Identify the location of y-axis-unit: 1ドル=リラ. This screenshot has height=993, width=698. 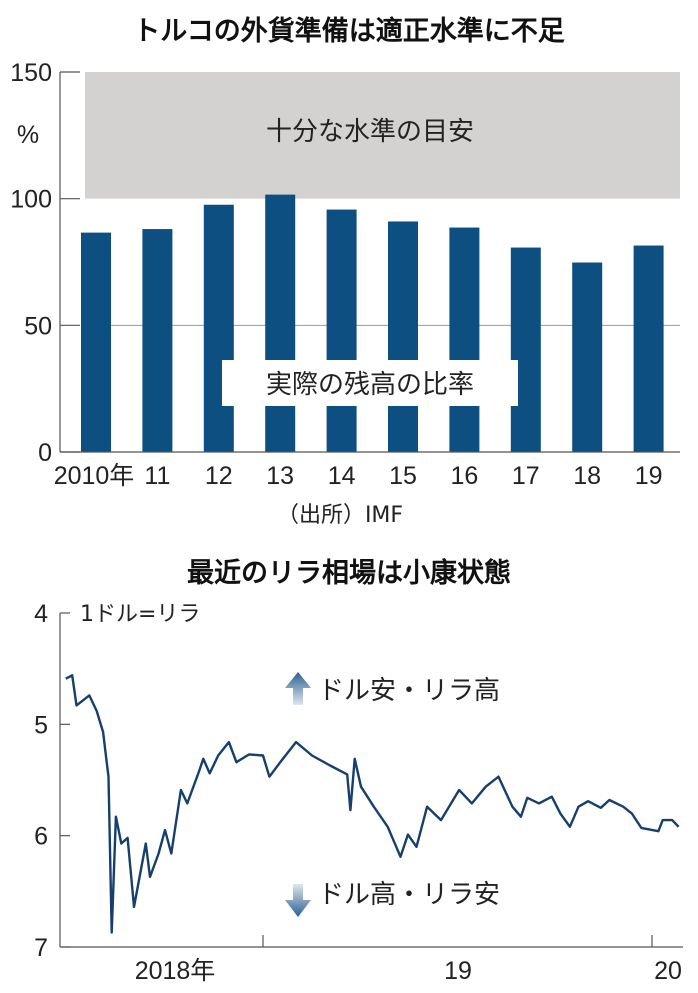
(140, 614).